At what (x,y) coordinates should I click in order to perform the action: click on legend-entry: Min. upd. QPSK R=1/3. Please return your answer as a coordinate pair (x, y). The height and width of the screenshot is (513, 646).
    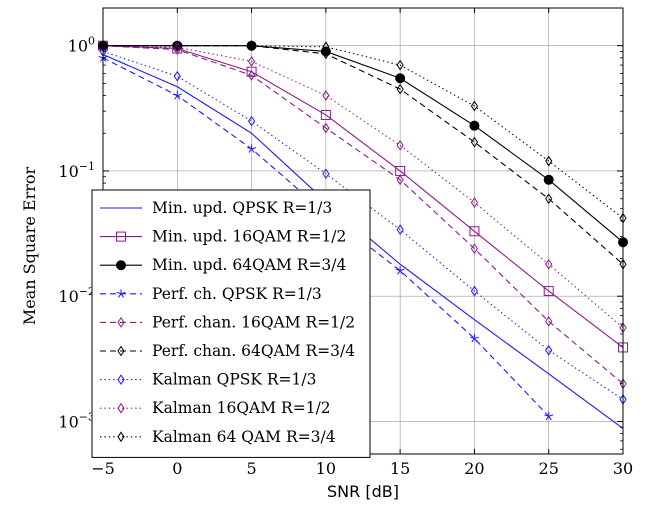
    Looking at the image, I should click on (216, 208).